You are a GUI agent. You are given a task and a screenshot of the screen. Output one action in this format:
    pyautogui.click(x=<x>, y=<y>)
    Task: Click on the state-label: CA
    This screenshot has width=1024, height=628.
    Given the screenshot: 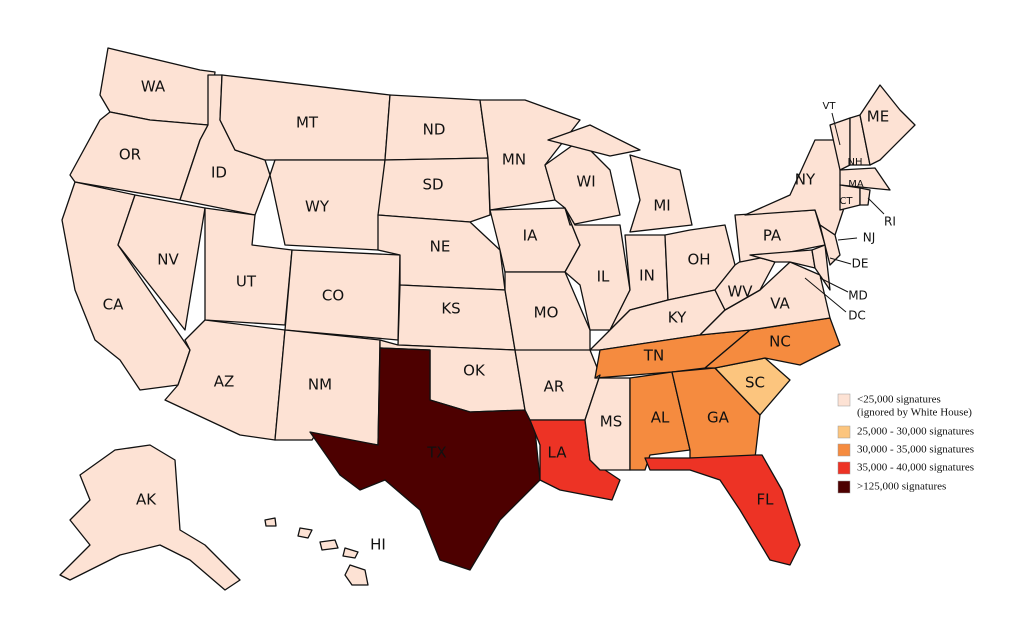 What is the action you would take?
    pyautogui.click(x=113, y=305)
    